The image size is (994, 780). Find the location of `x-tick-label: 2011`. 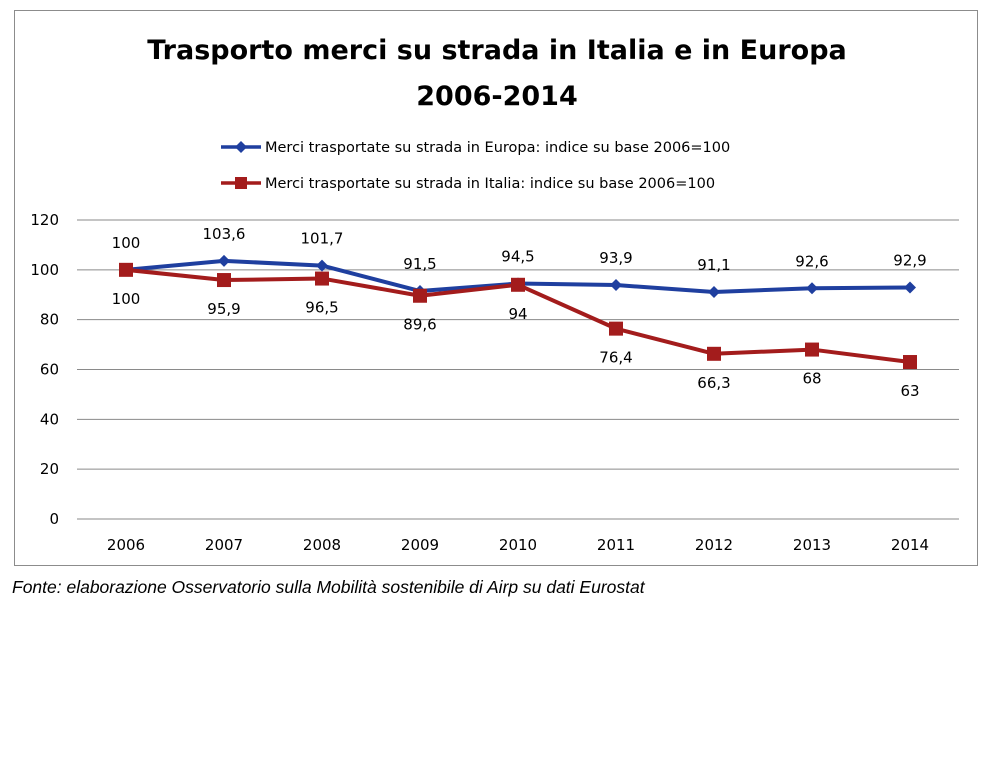

x-tick-label: 2011 is located at coordinates (616, 545).